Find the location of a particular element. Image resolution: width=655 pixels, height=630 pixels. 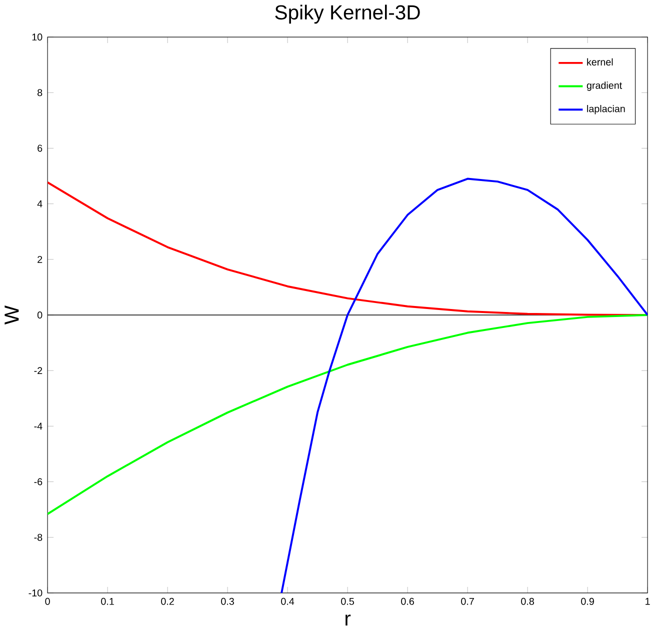

y-tick-label: -8 is located at coordinates (38, 537).